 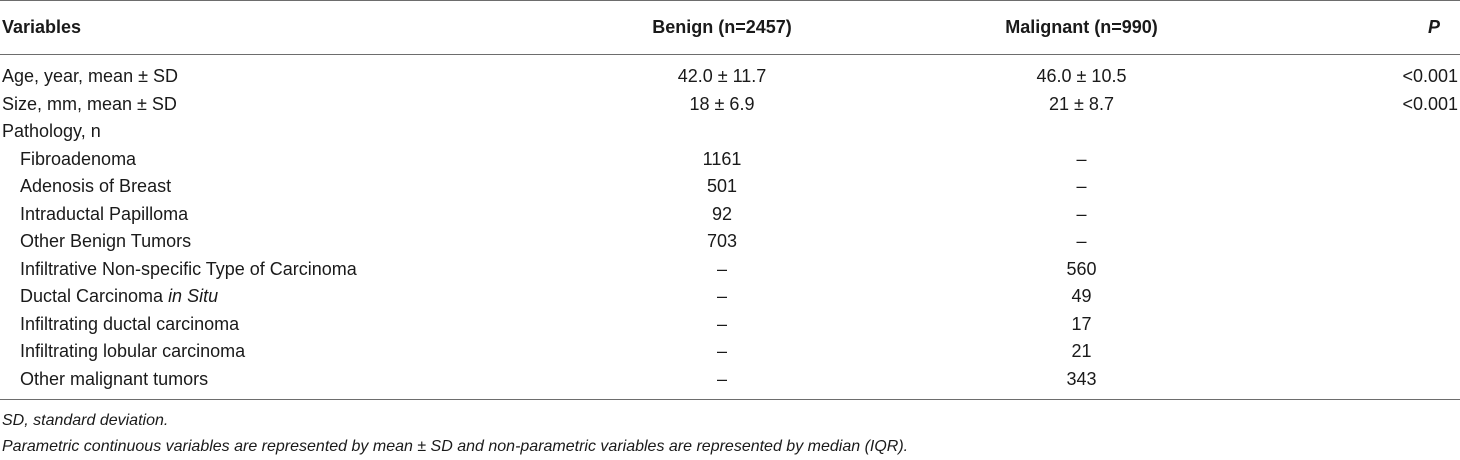 I want to click on malignant-value: 17, so click(x=1081, y=323).